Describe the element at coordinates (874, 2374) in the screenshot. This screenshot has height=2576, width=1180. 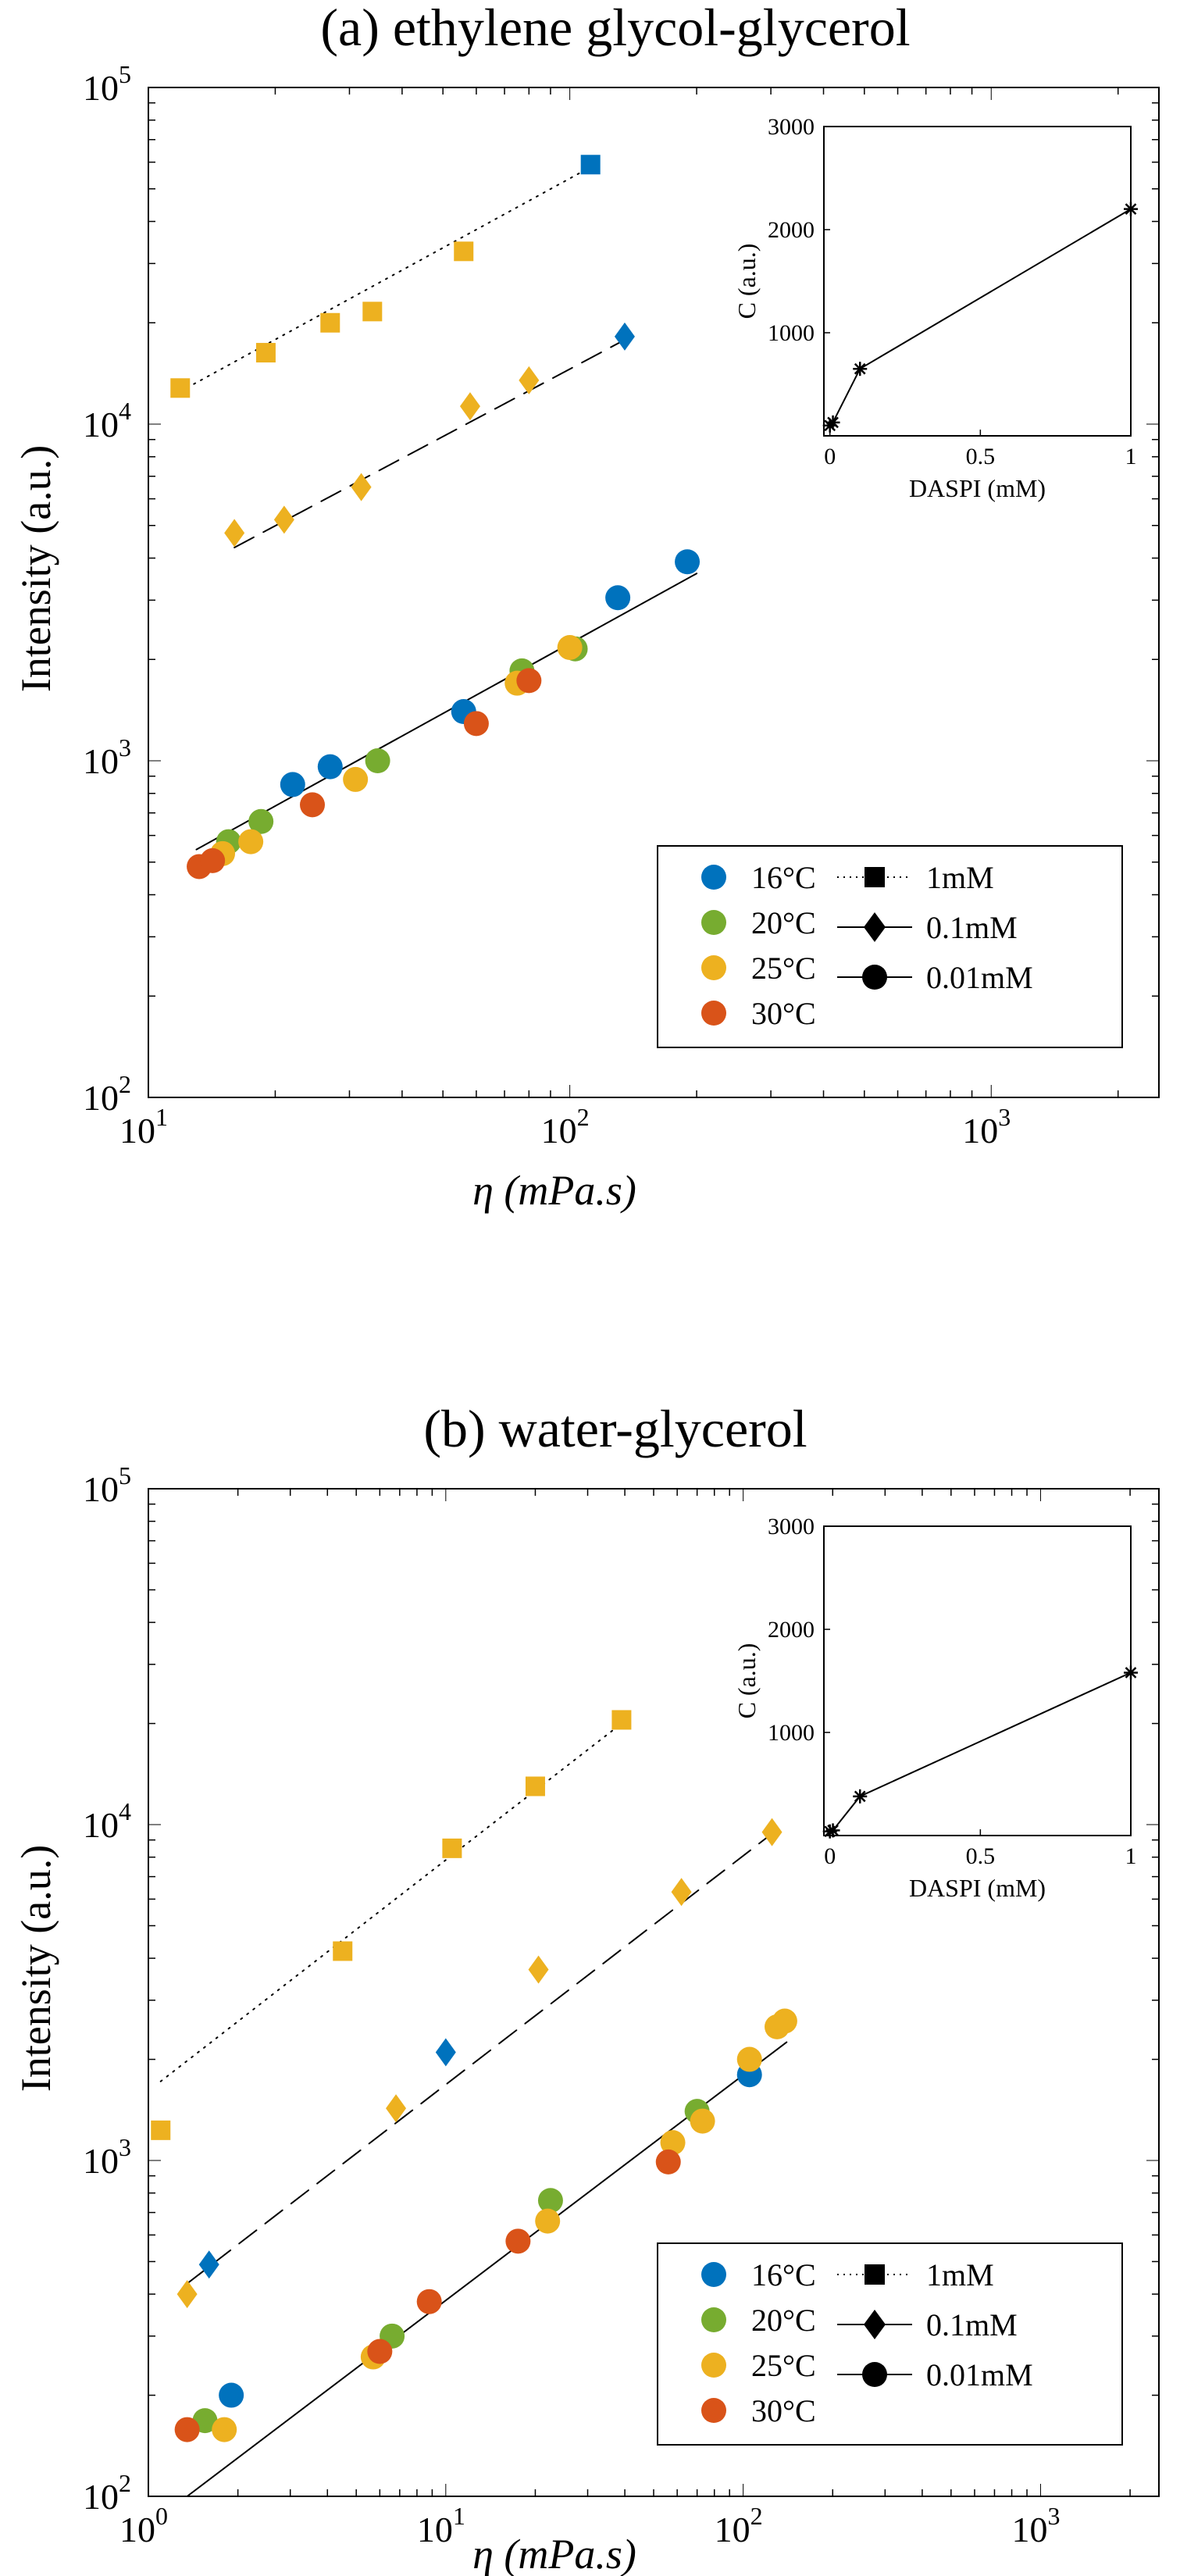
I see `legend-marker-circle` at that location.